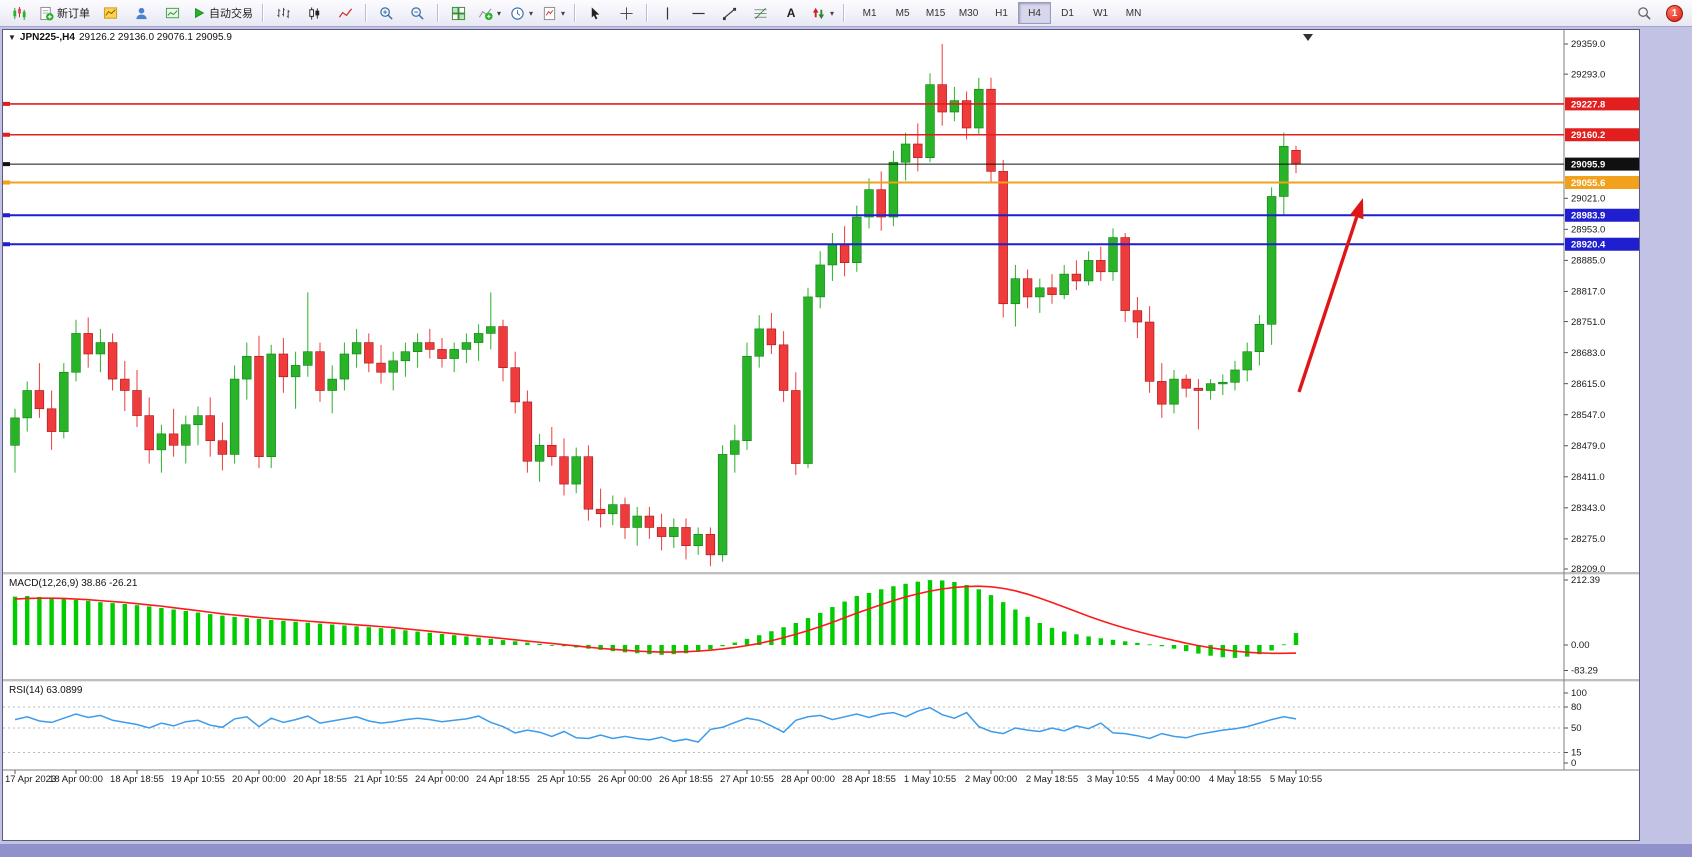  I want to click on zoom-in-icon, so click(386, 13).